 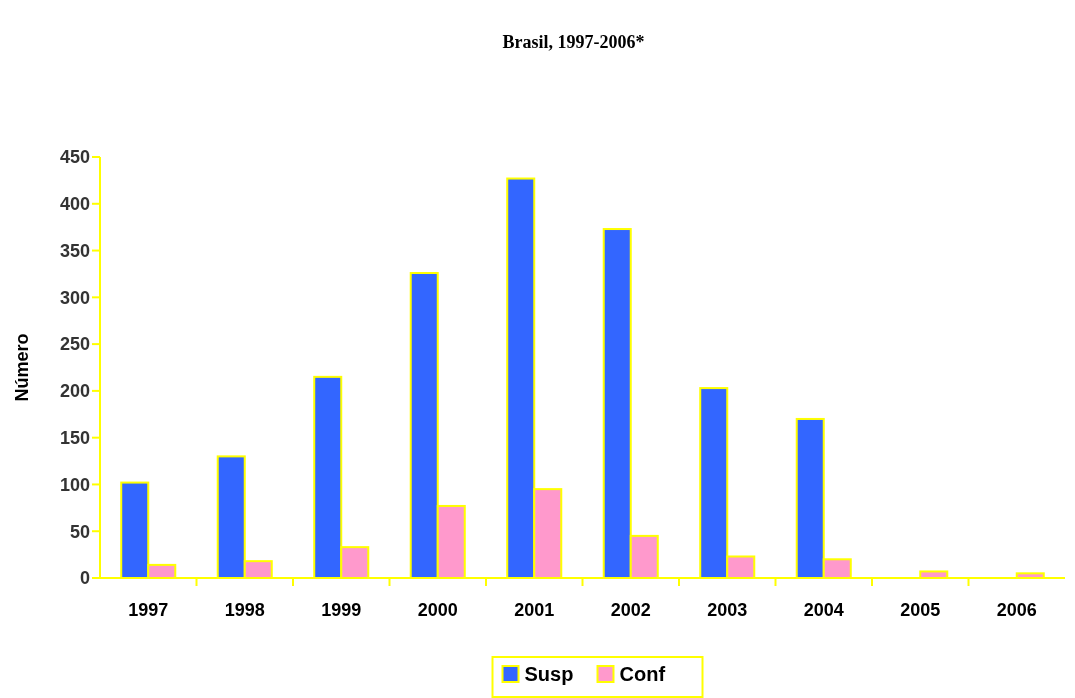 I want to click on x-tick-label: 2000, so click(x=437, y=610).